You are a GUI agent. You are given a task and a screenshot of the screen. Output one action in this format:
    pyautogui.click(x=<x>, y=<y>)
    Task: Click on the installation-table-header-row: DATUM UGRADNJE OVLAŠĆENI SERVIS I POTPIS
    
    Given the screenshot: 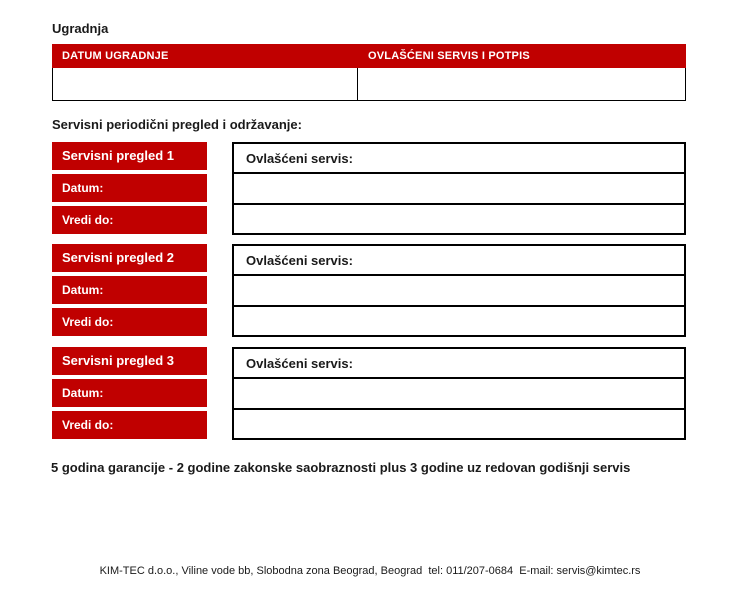 What is the action you would take?
    pyautogui.click(x=369, y=56)
    